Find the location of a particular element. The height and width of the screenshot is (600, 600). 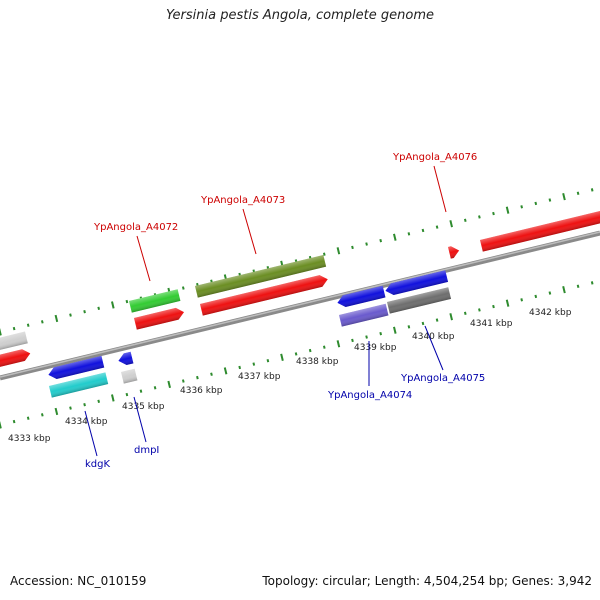

feature-blue-a4074 is located at coordinates (361, 296).